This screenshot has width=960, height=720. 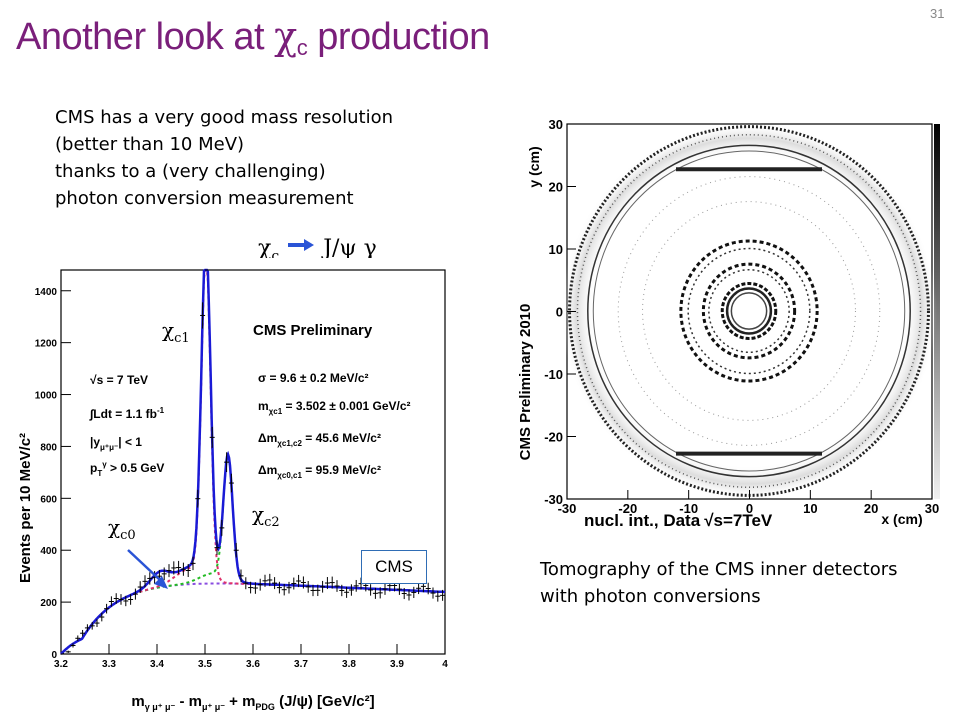 What do you see at coordinates (627, 508) in the screenshot?
I see `tomo-x-tick-label: -20` at bounding box center [627, 508].